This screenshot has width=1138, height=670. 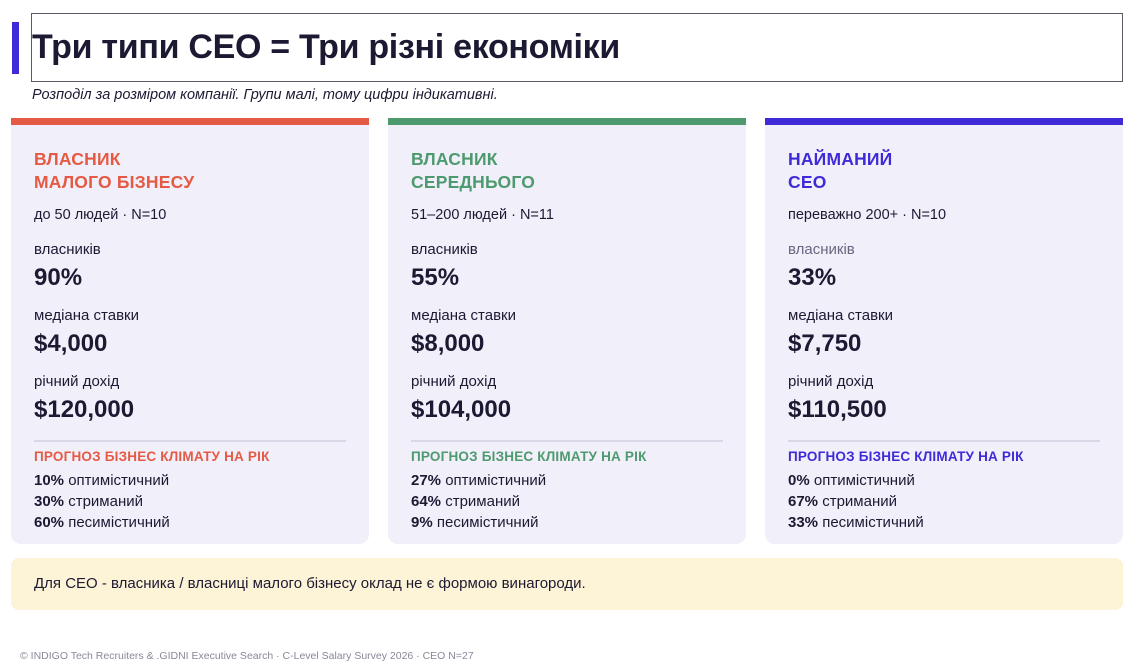 I want to click on income-value: $104,000, so click(x=461, y=409).